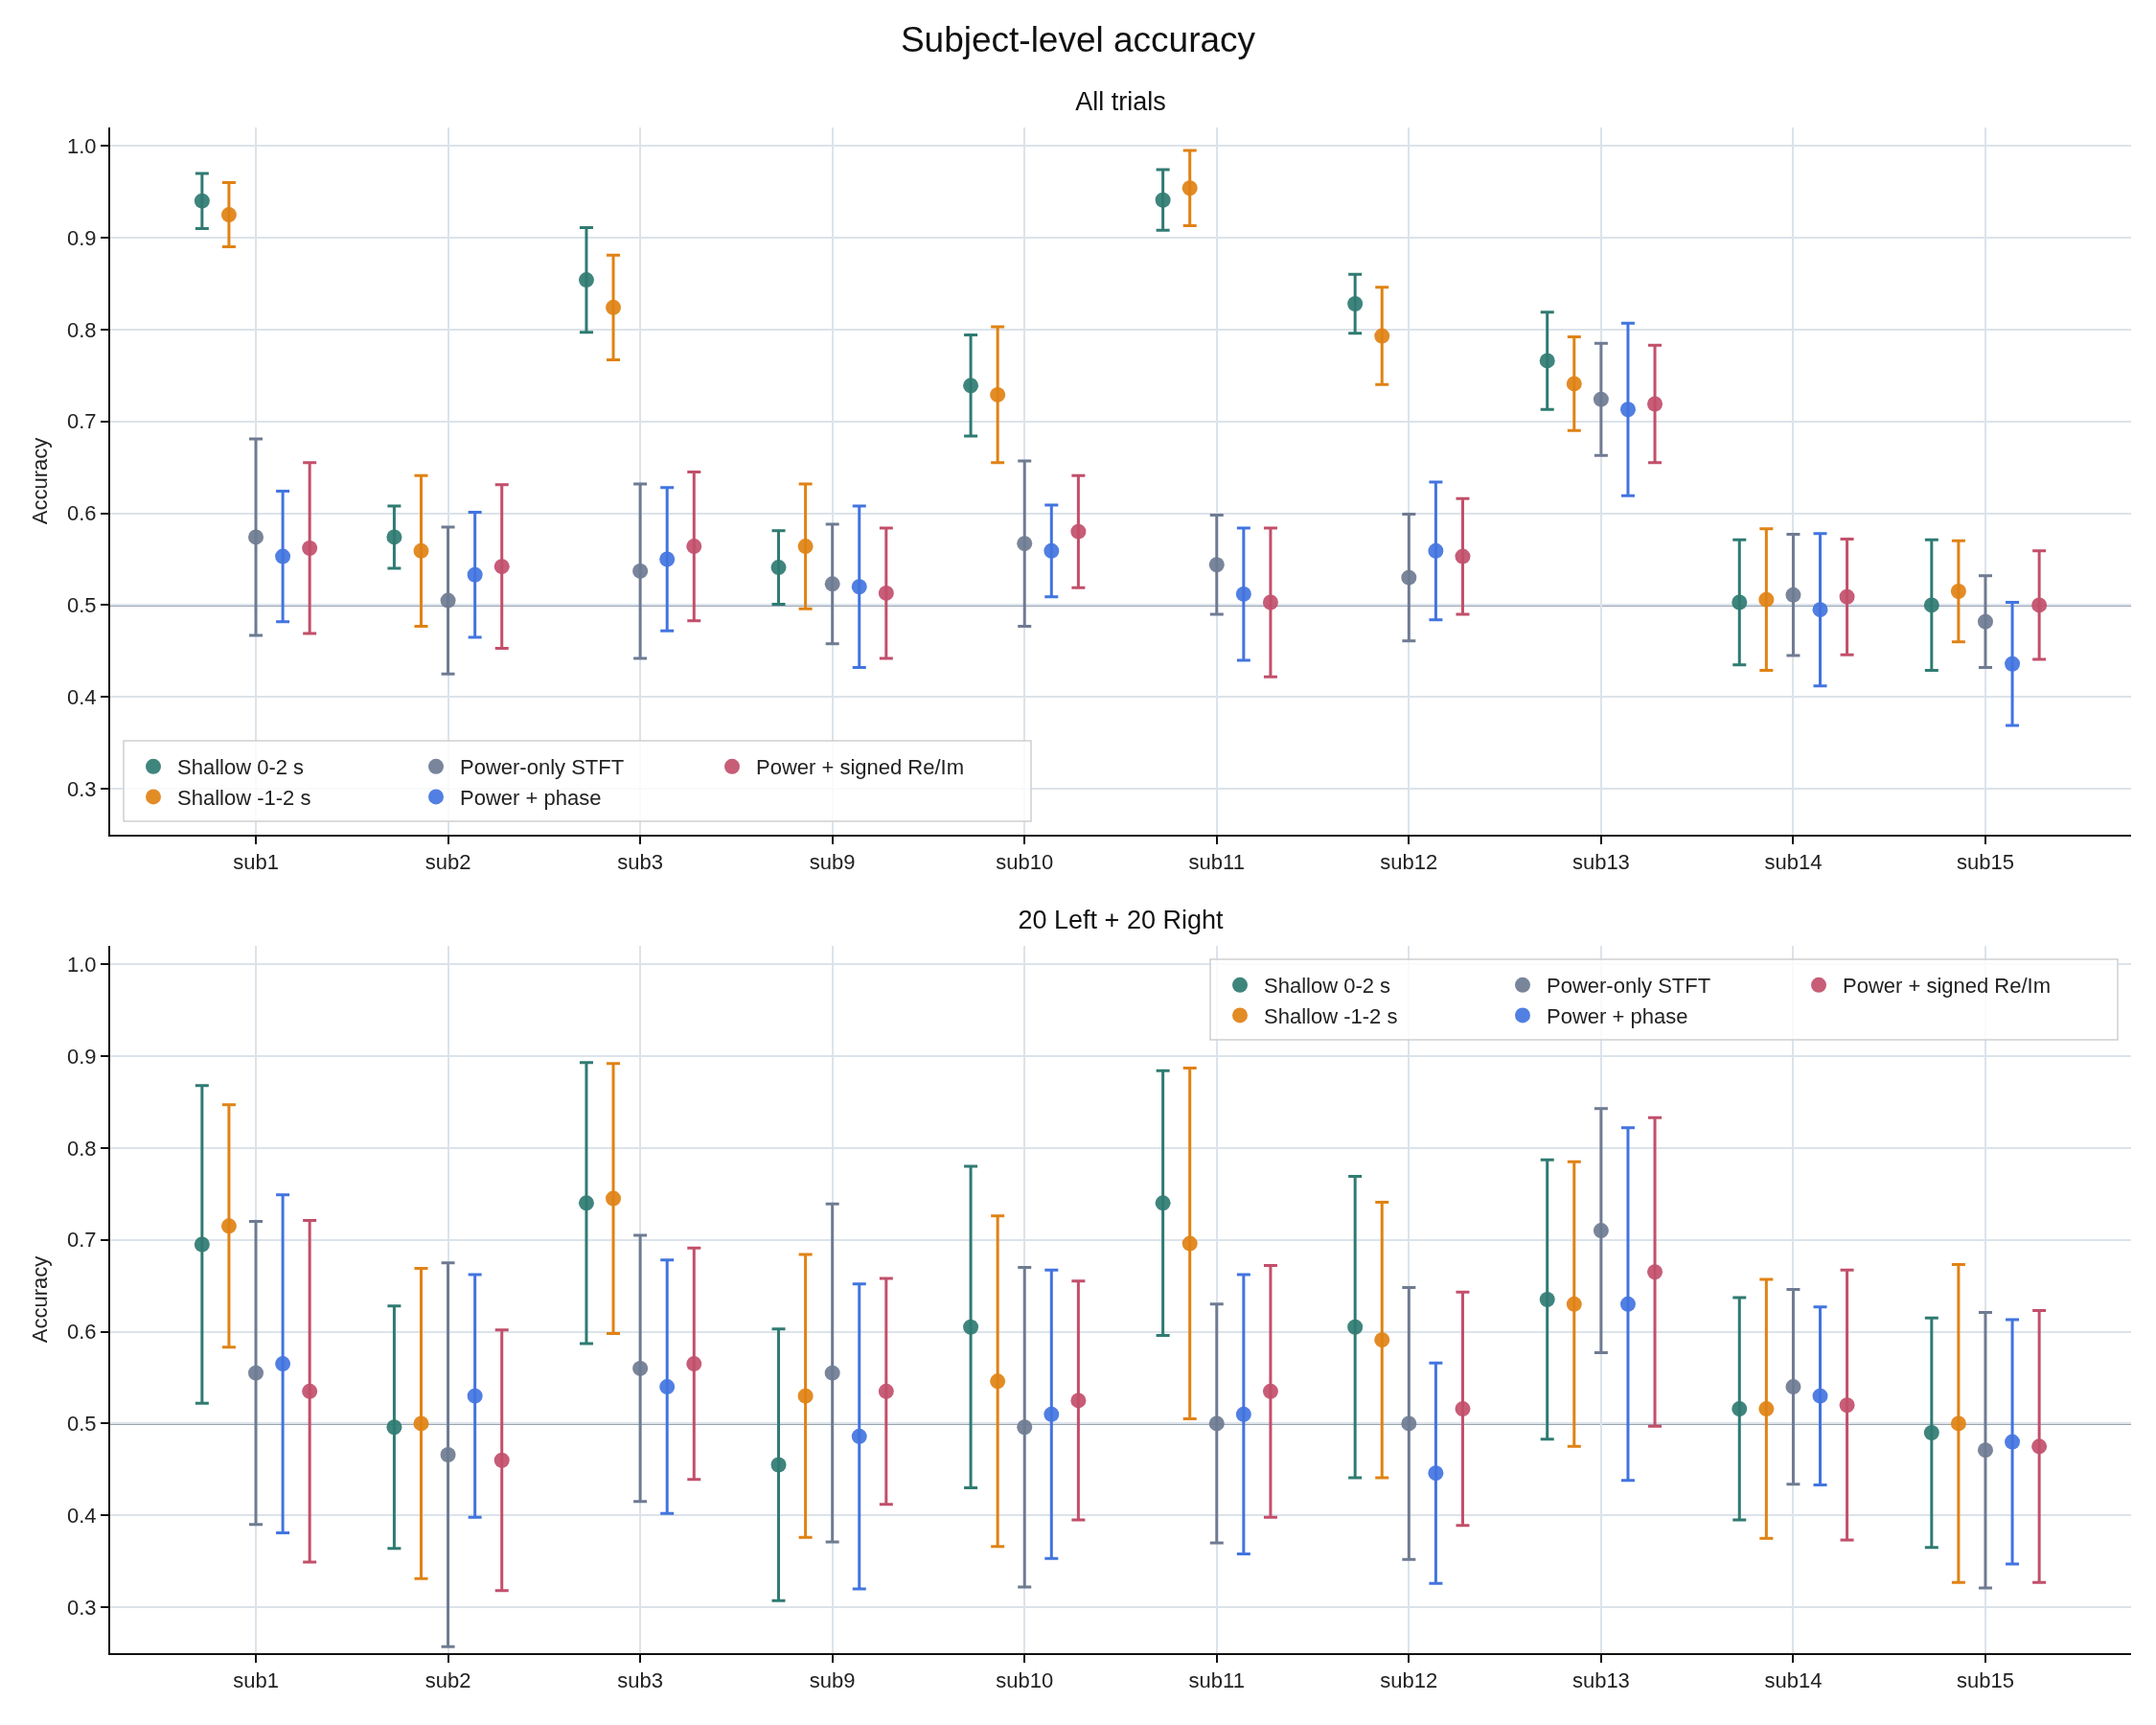 Image resolution: width=2156 pixels, height=1725 pixels. What do you see at coordinates (1121, 102) in the screenshot?
I see `chart-subtitle: All trials` at bounding box center [1121, 102].